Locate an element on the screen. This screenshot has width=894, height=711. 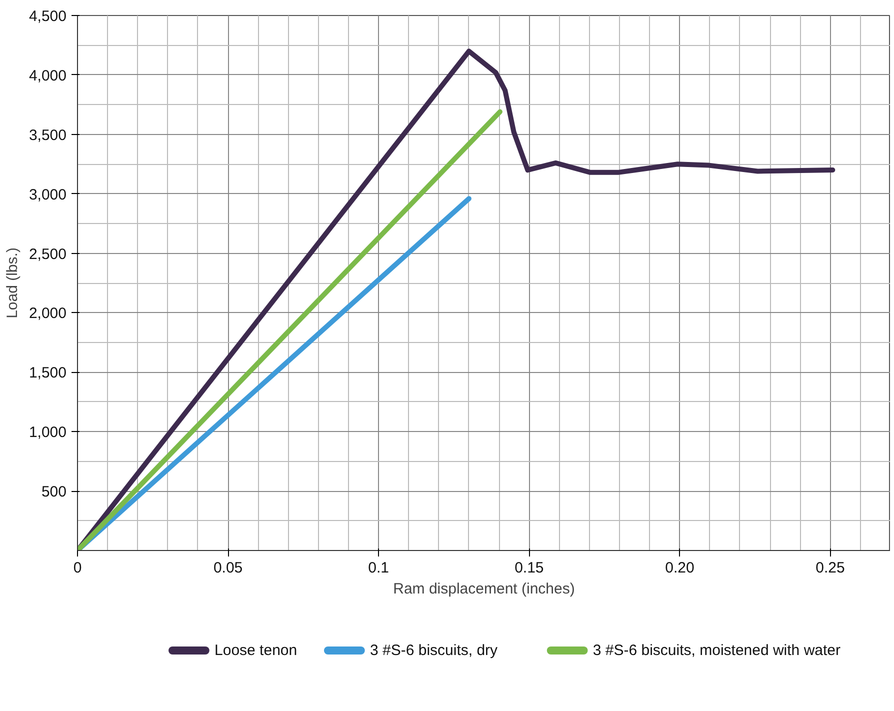
y-tick-label: 3,000 is located at coordinates (47, 195).